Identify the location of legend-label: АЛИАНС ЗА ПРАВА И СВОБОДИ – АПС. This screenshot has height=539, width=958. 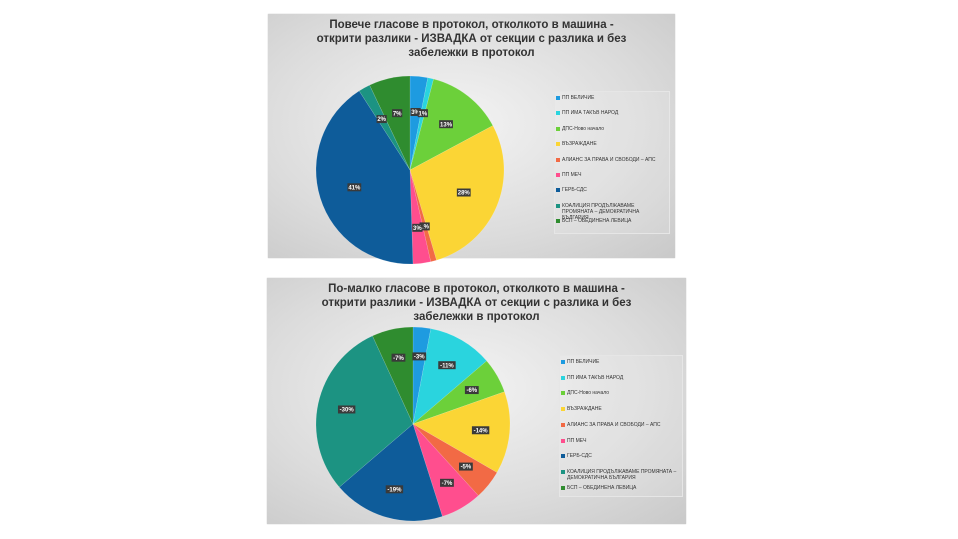
(609, 159).